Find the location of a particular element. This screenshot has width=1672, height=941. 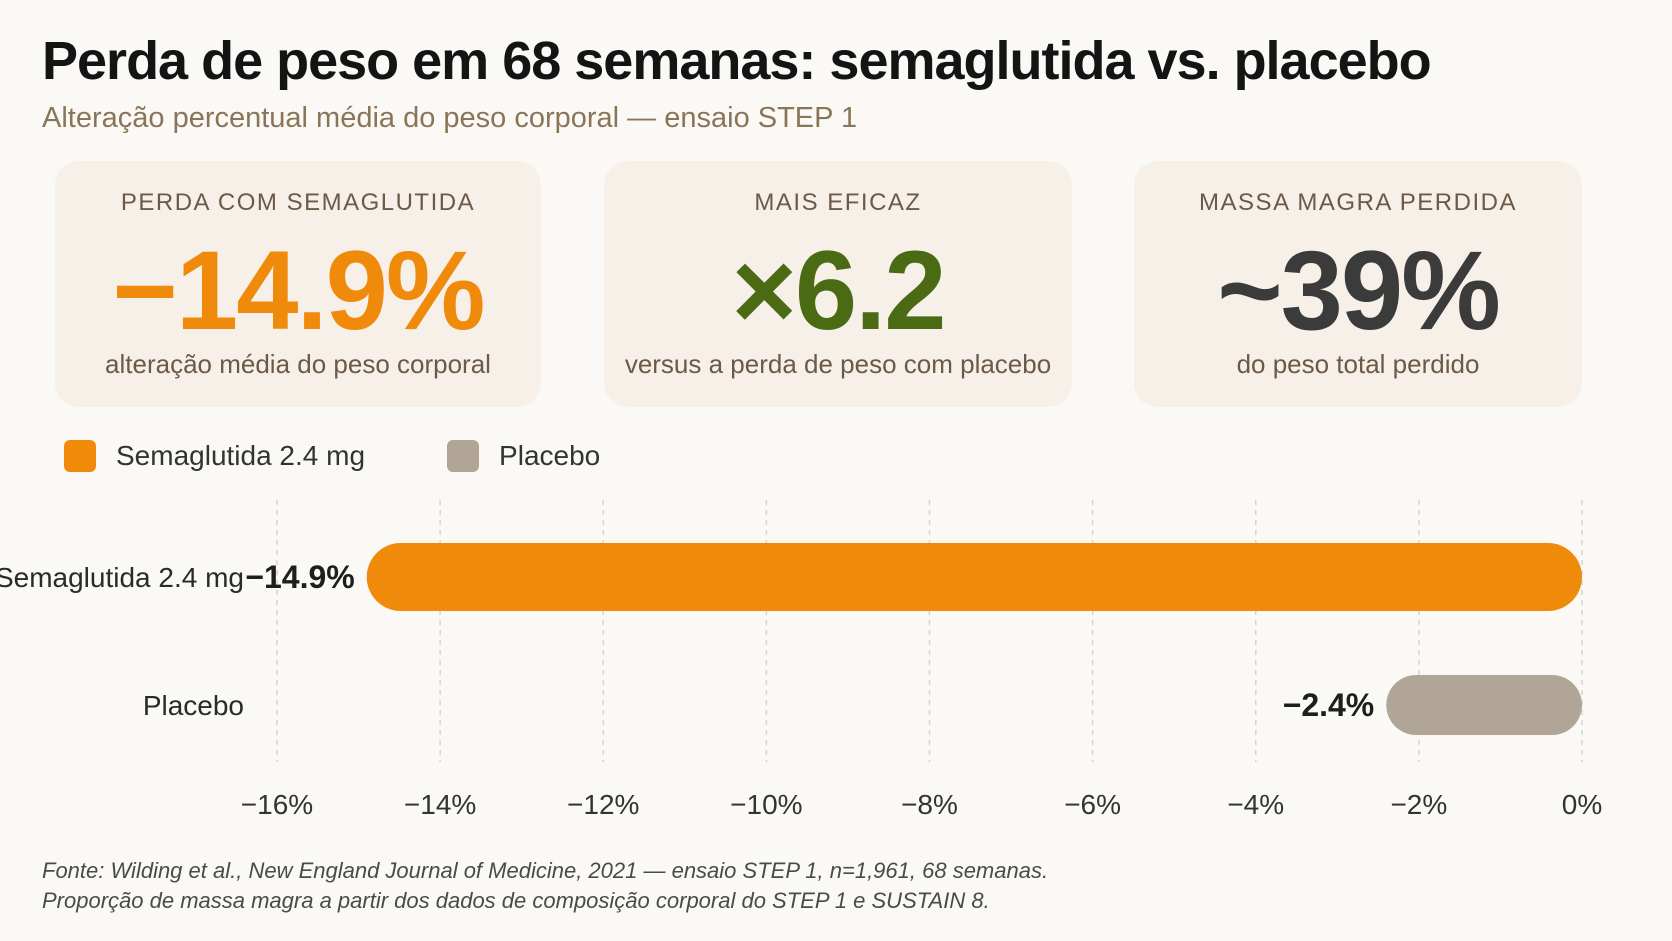

legend-item-semaglutide: Semaglutida 2.4 mg is located at coordinates (214, 456).